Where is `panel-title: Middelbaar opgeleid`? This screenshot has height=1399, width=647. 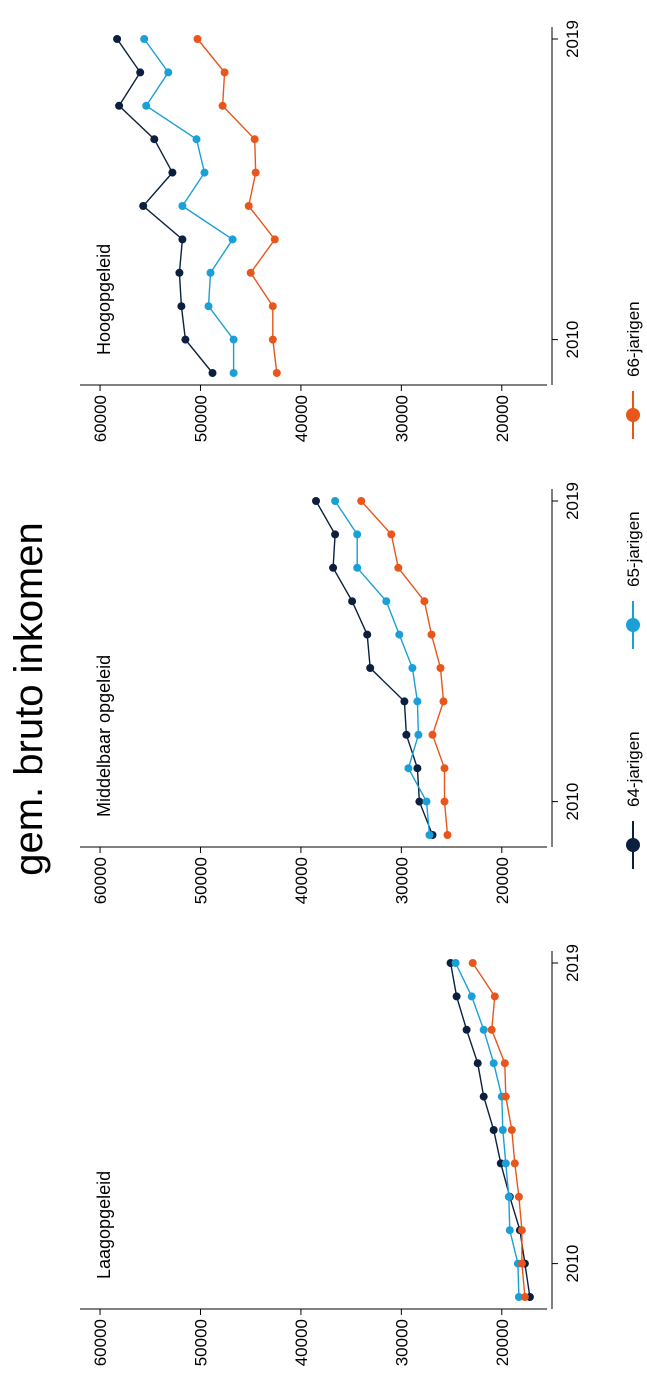
panel-title: Middelbaar opgeleid is located at coordinates (104, 736).